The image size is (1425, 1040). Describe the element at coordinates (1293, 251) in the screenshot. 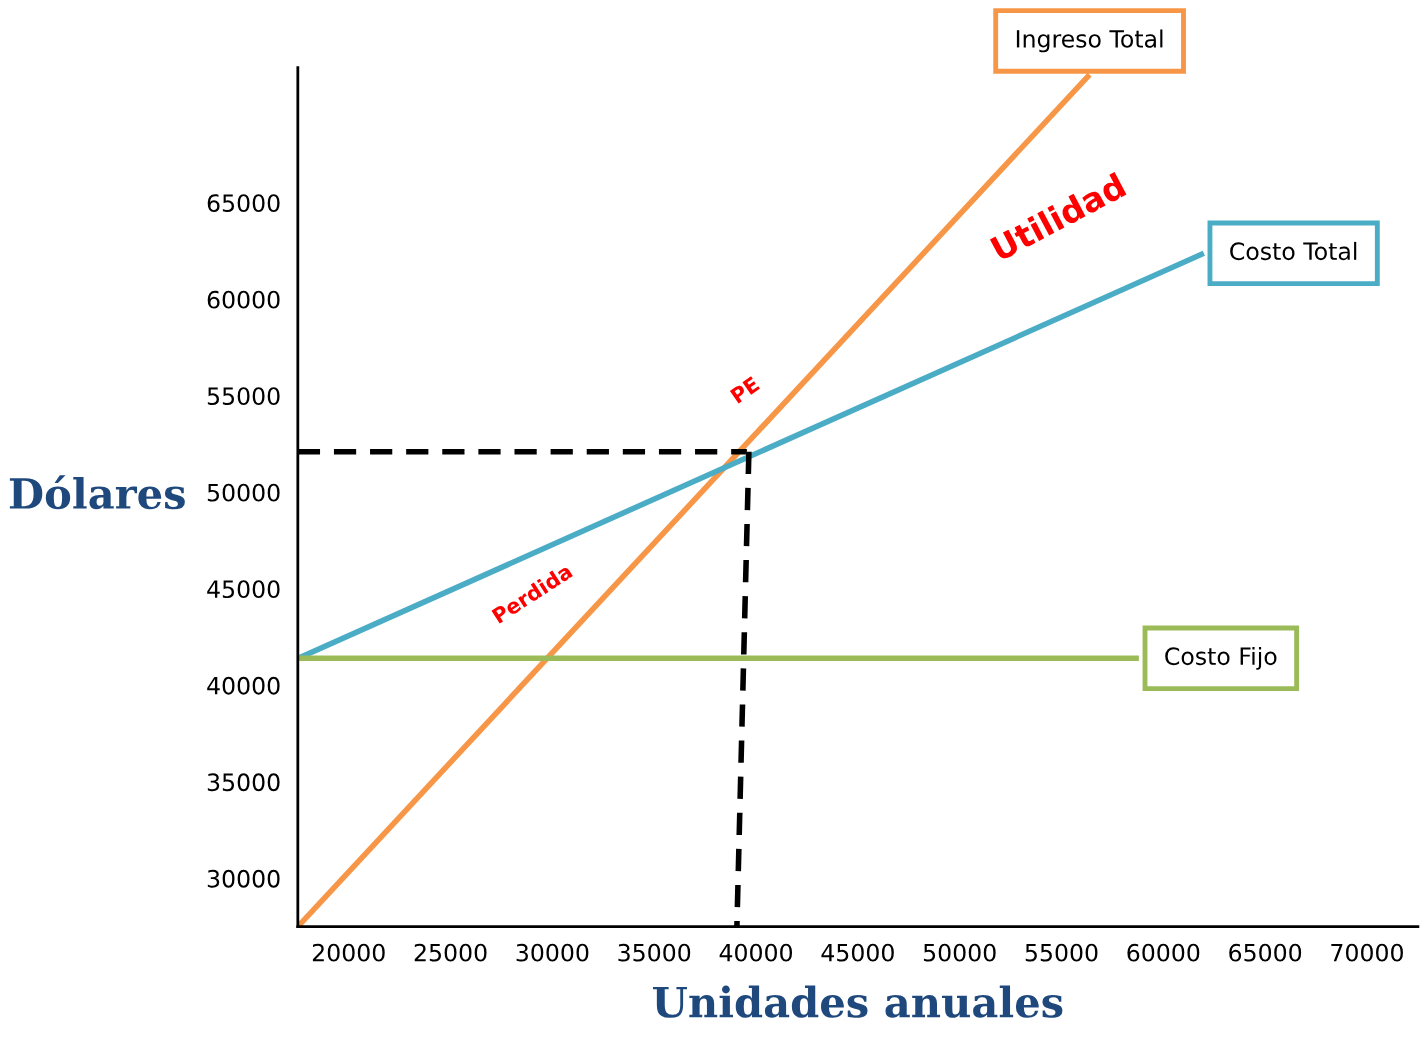

I see `series-label: Costo Total` at that location.